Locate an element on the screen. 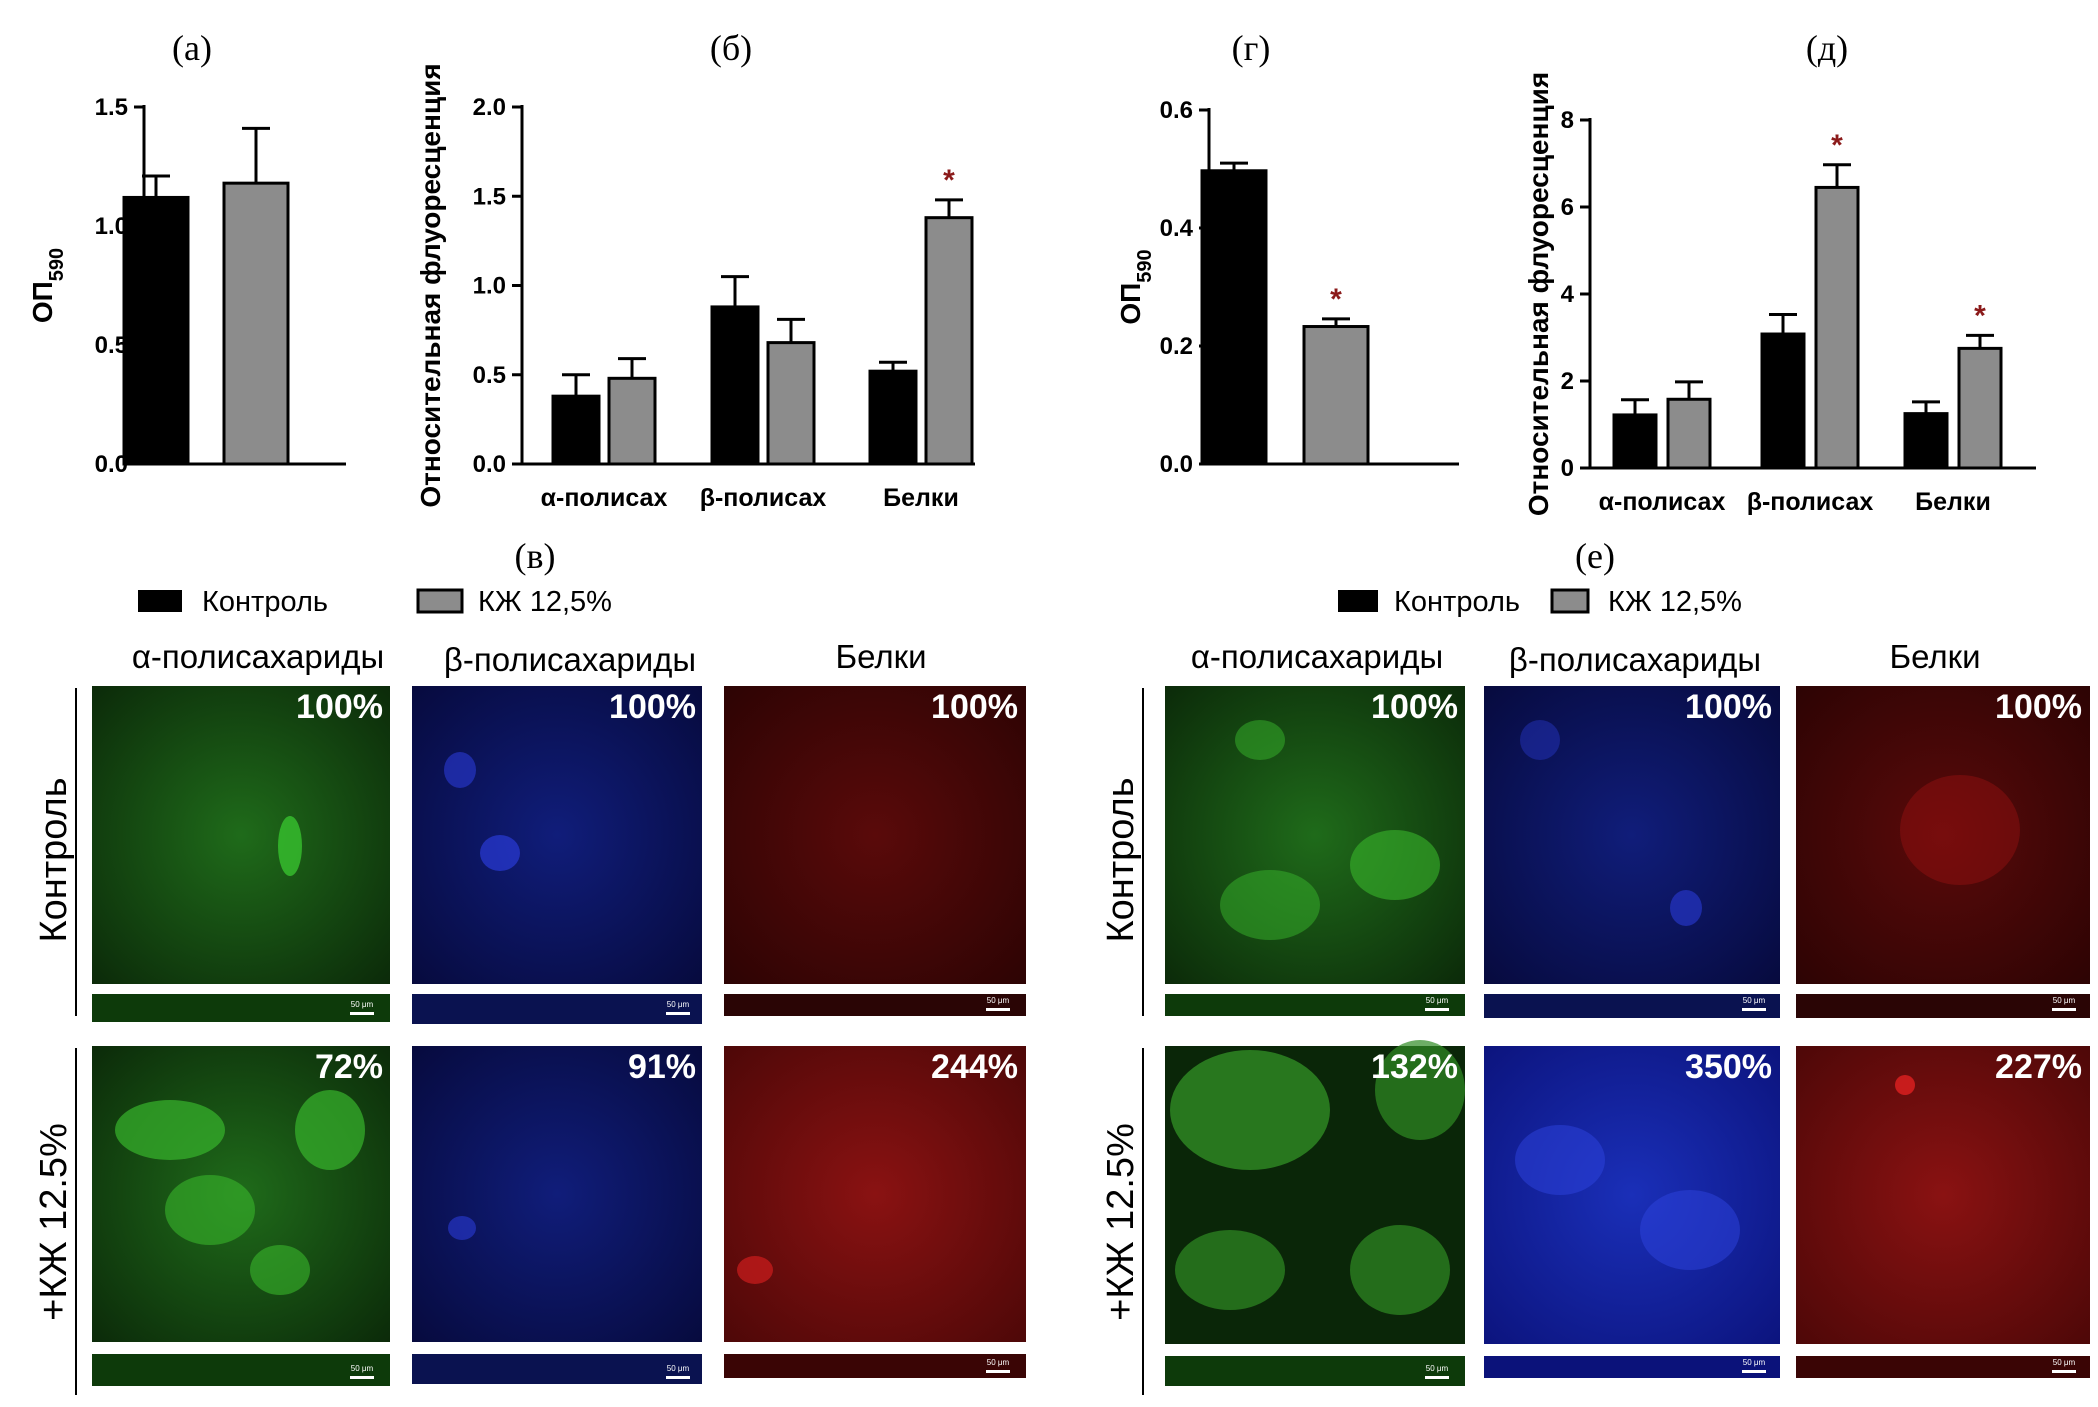  y-tick-label: 2 is located at coordinates (1567, 381).